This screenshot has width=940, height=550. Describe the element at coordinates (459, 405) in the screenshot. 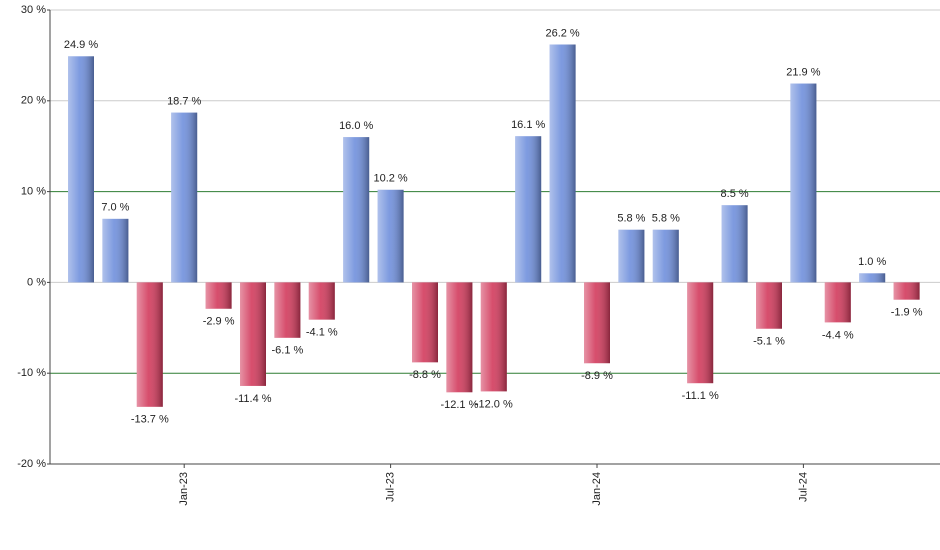

I see `data-label: -12.1 %` at that location.